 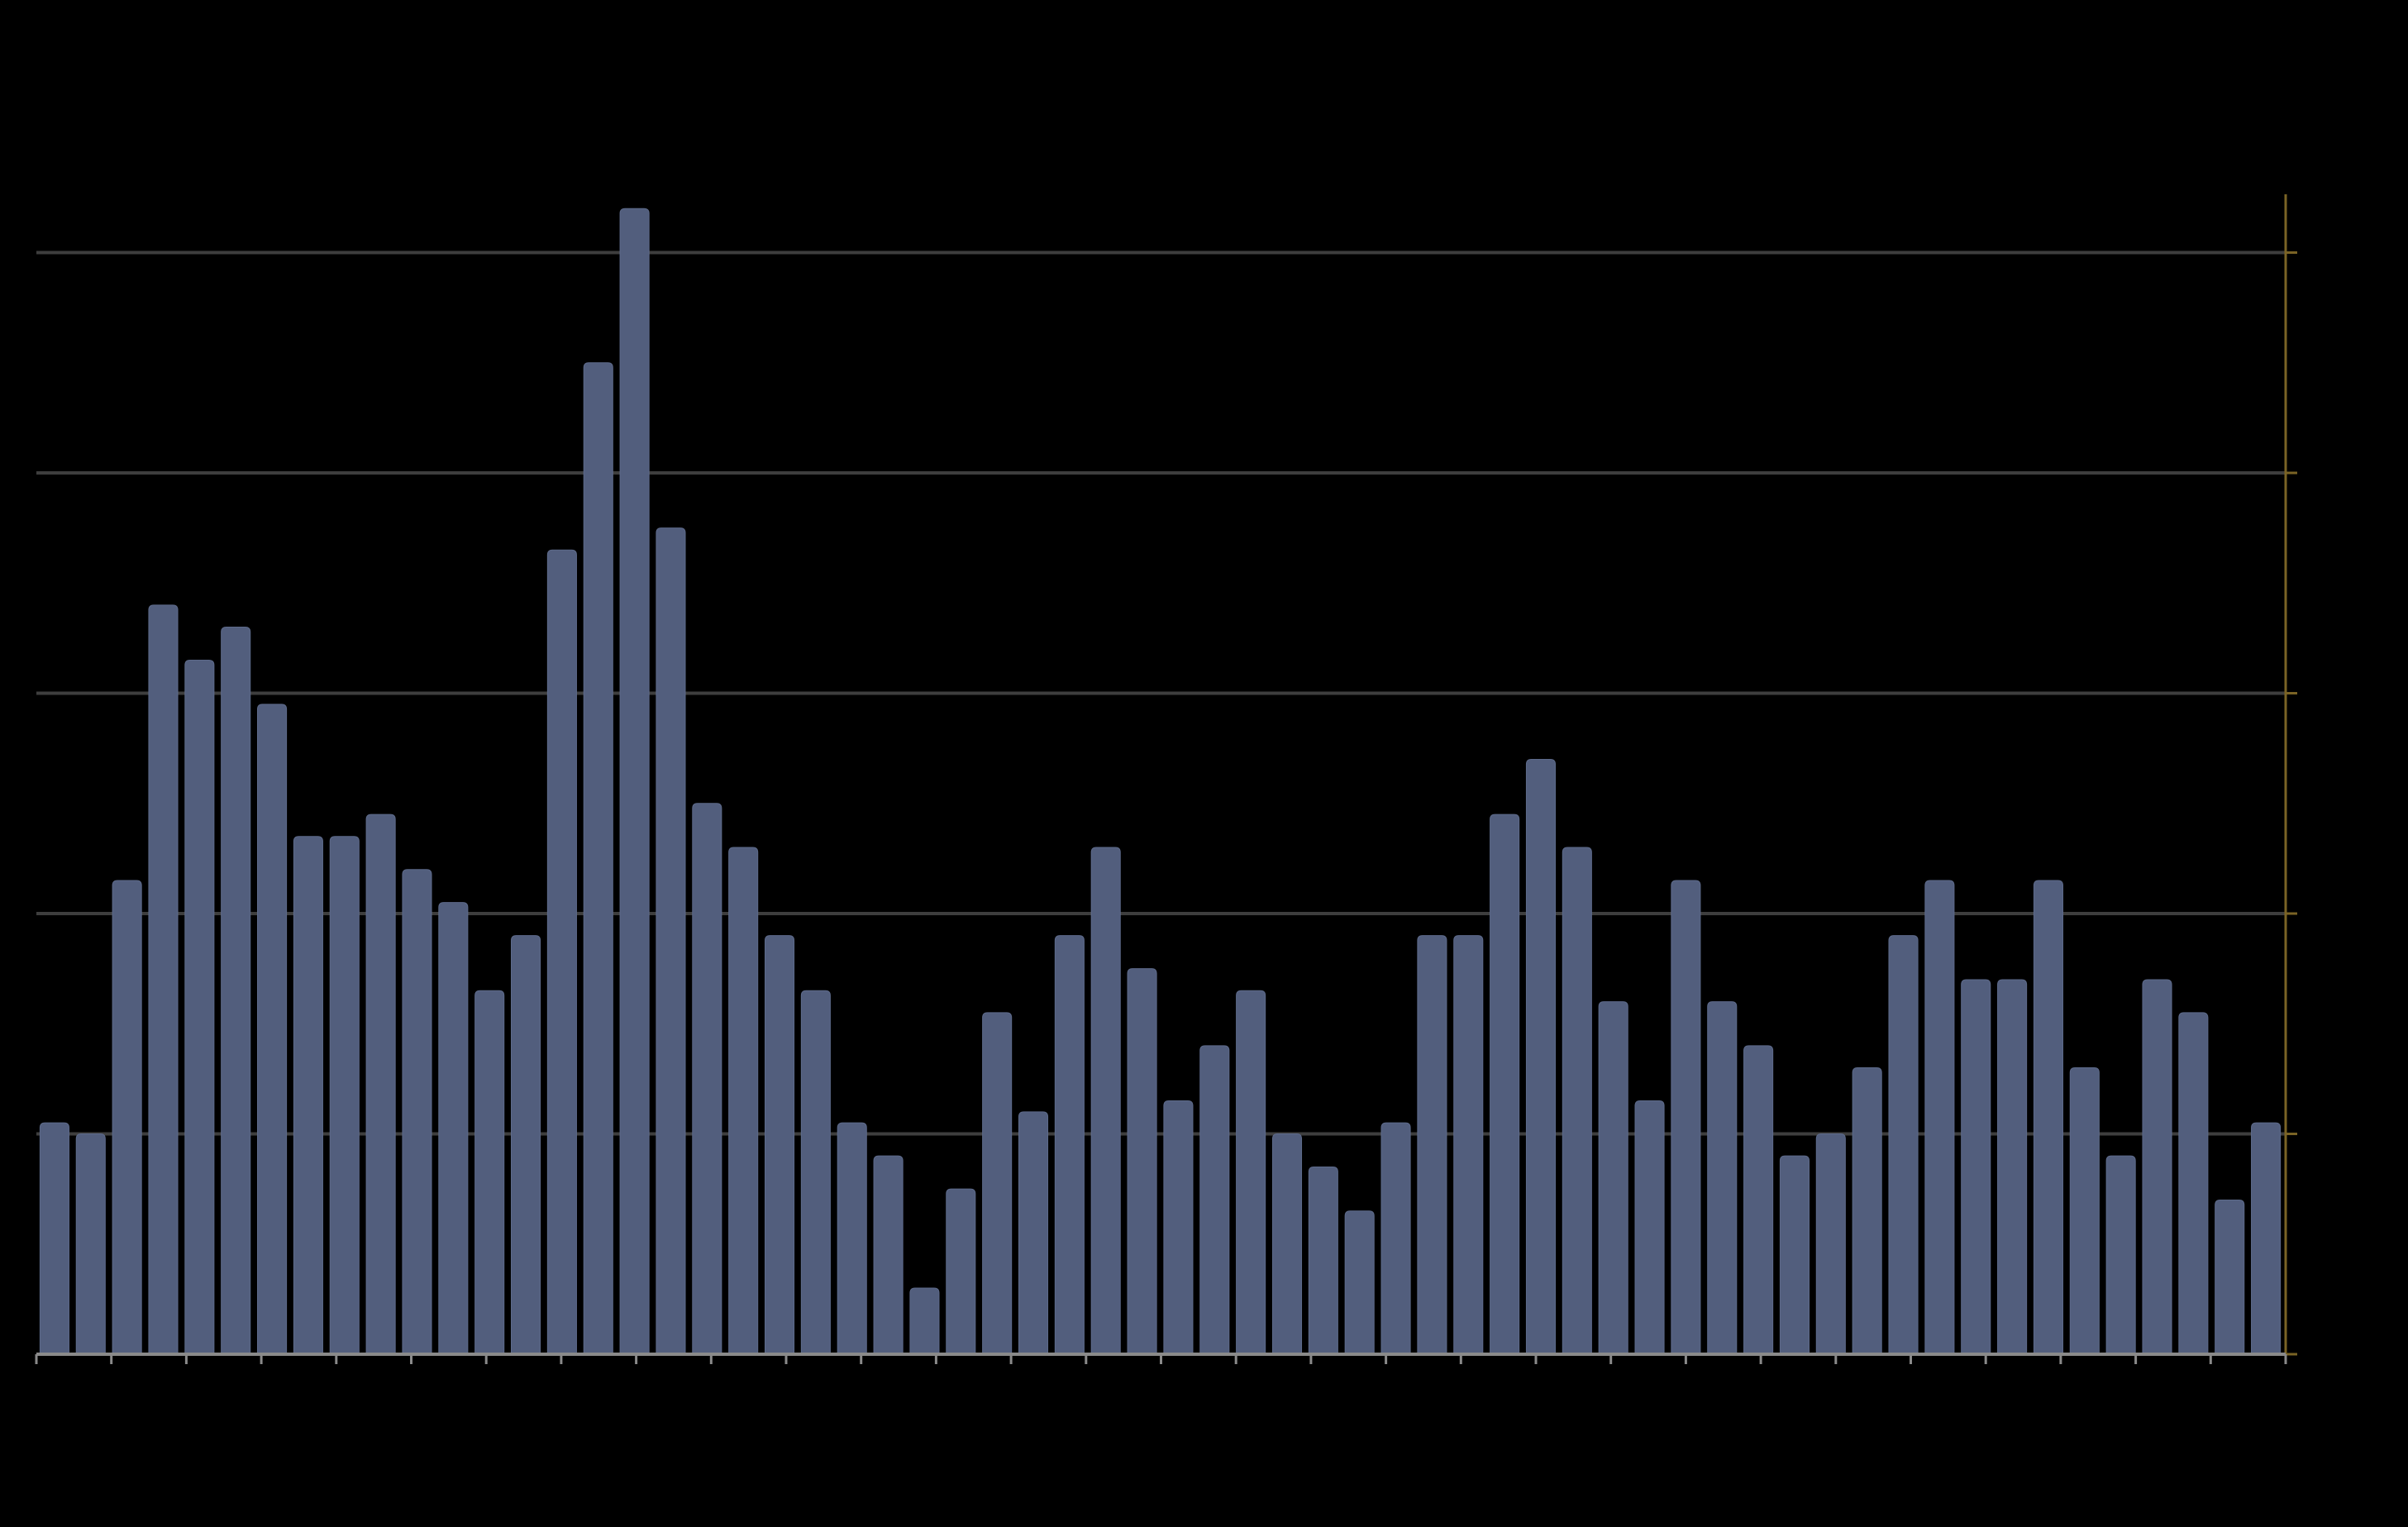 What do you see at coordinates (2290, 775) in the screenshot?
I see `right-axis` at bounding box center [2290, 775].